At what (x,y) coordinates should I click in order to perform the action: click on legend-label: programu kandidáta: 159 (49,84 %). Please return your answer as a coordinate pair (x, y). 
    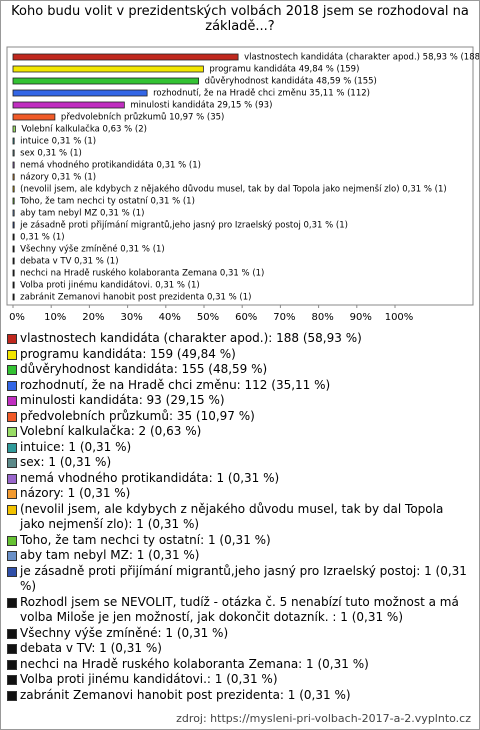
    Looking at the image, I should click on (128, 353).